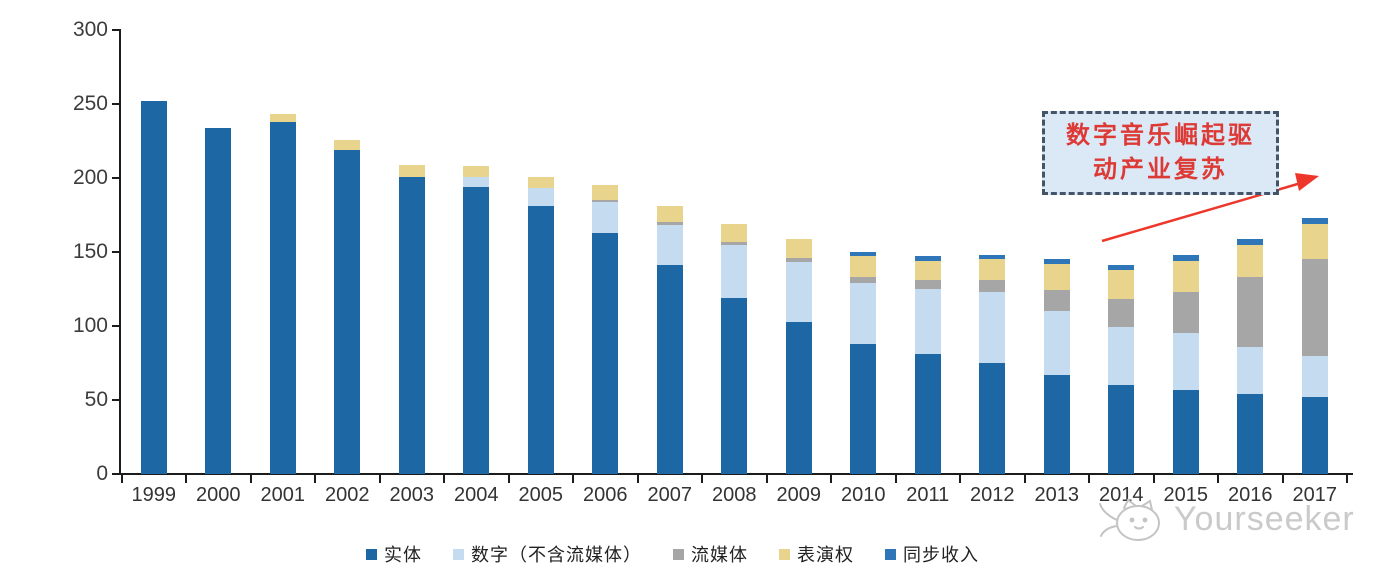  Describe the element at coordinates (403, 555) in the screenshot. I see `legend-label-physical: 实体` at that location.